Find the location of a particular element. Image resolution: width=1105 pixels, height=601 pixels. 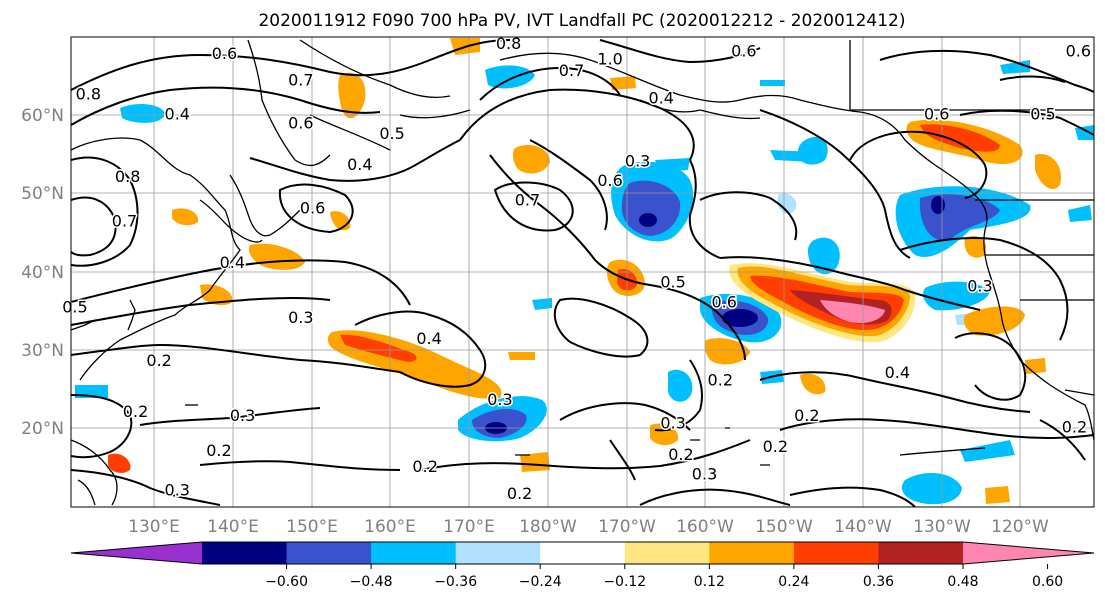

colorbar-outline is located at coordinates (582, 553).